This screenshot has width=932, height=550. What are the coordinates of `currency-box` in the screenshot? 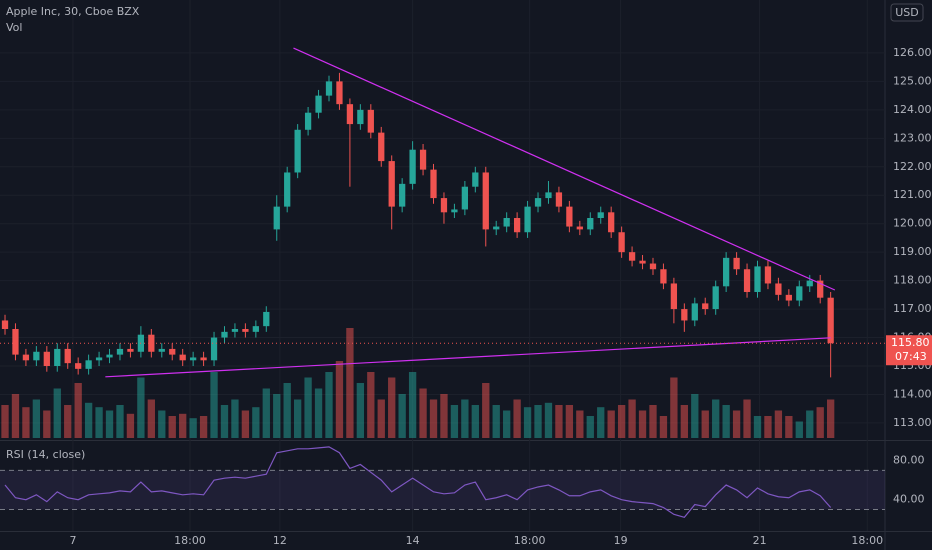 It's located at (907, 12).